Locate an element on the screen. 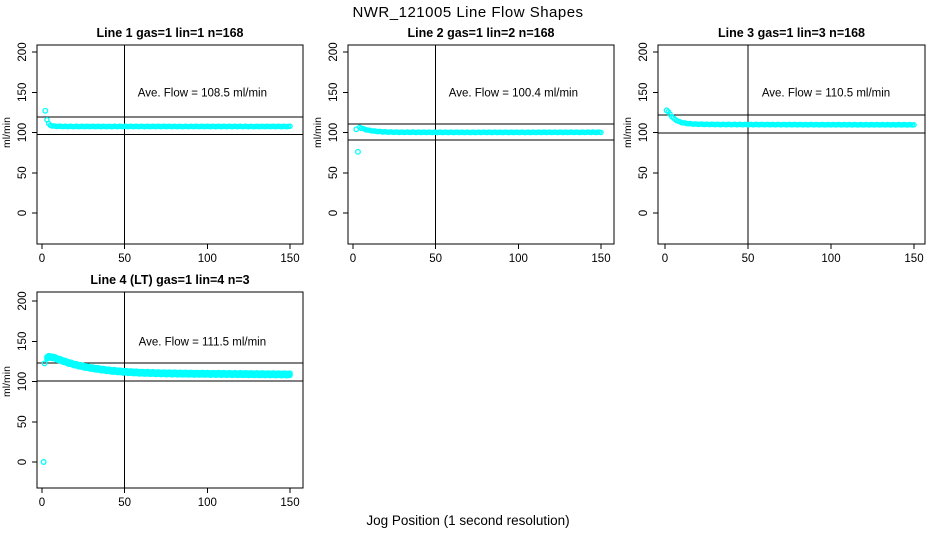  panel-title: Line 1 gas=1 lin=1 n=168 is located at coordinates (170, 33).